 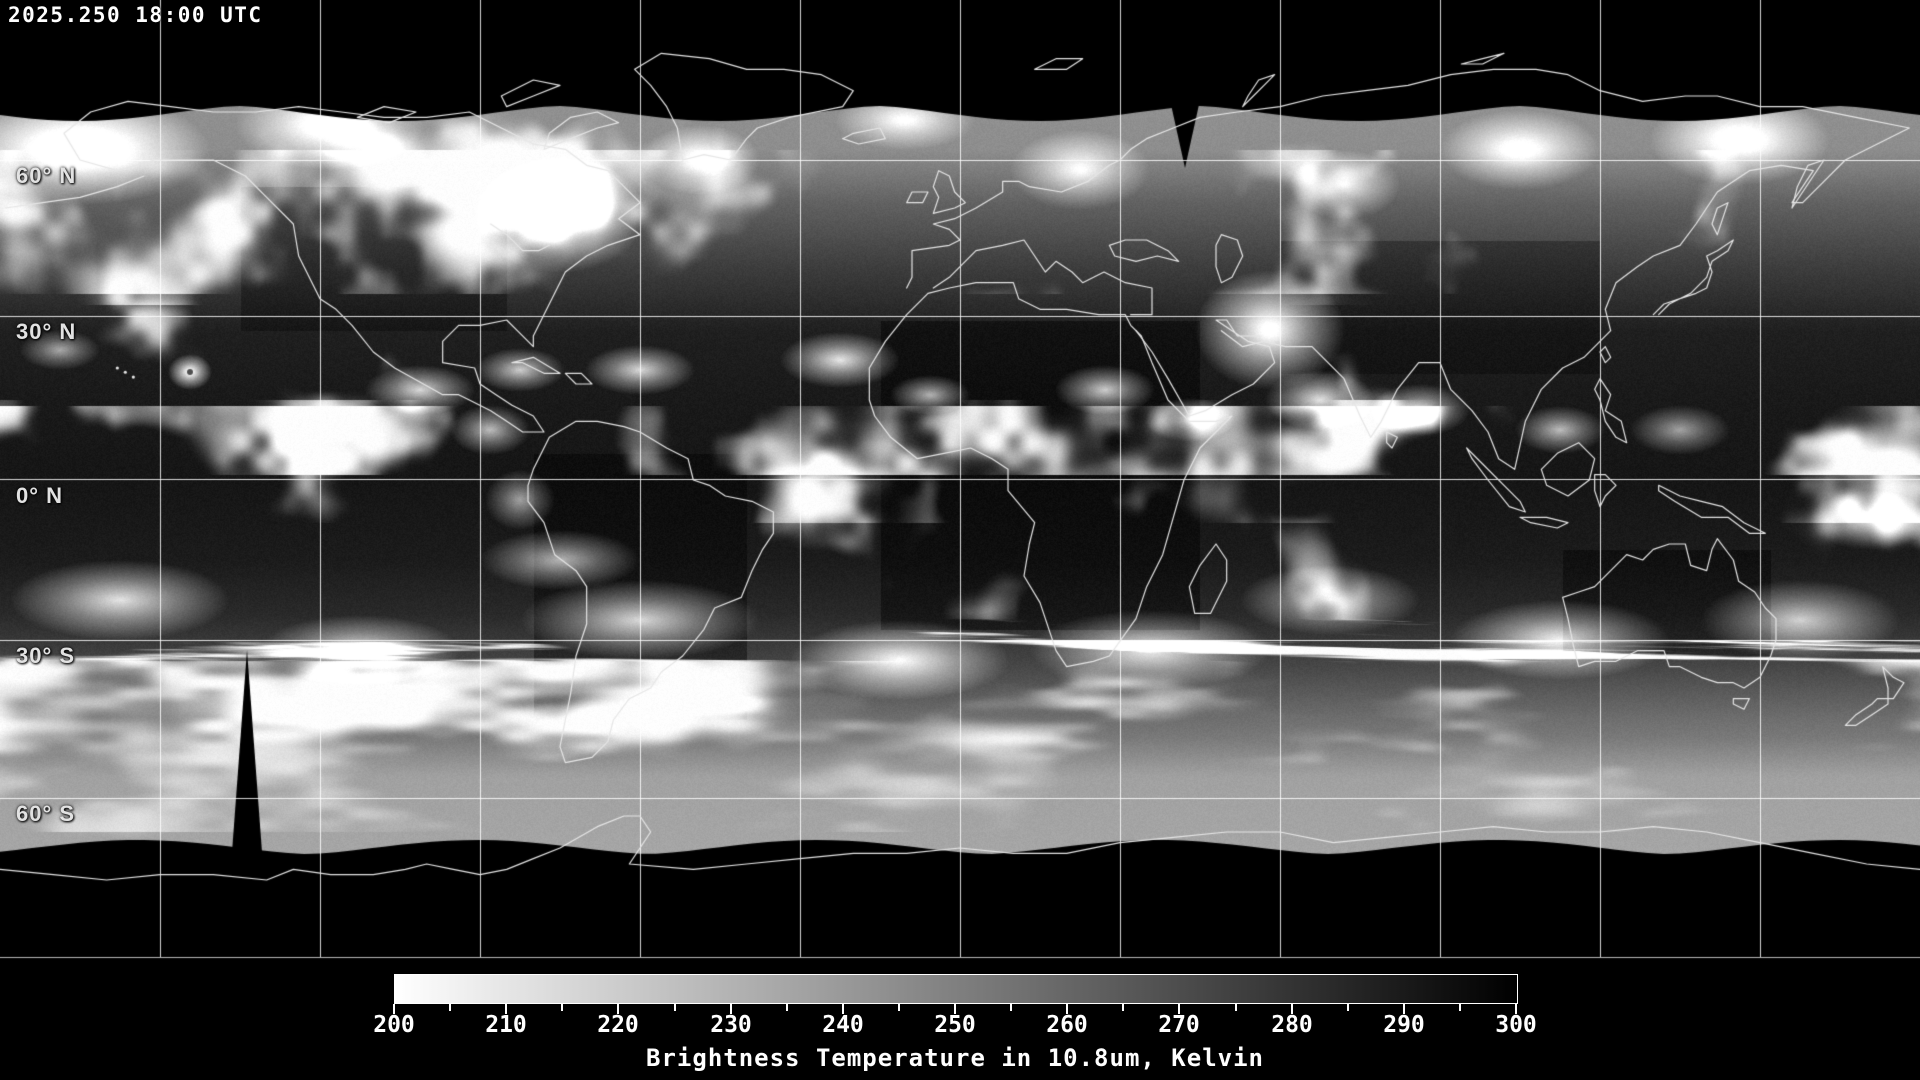 I want to click on latitude-label-0n: 0° N, so click(x=40, y=495).